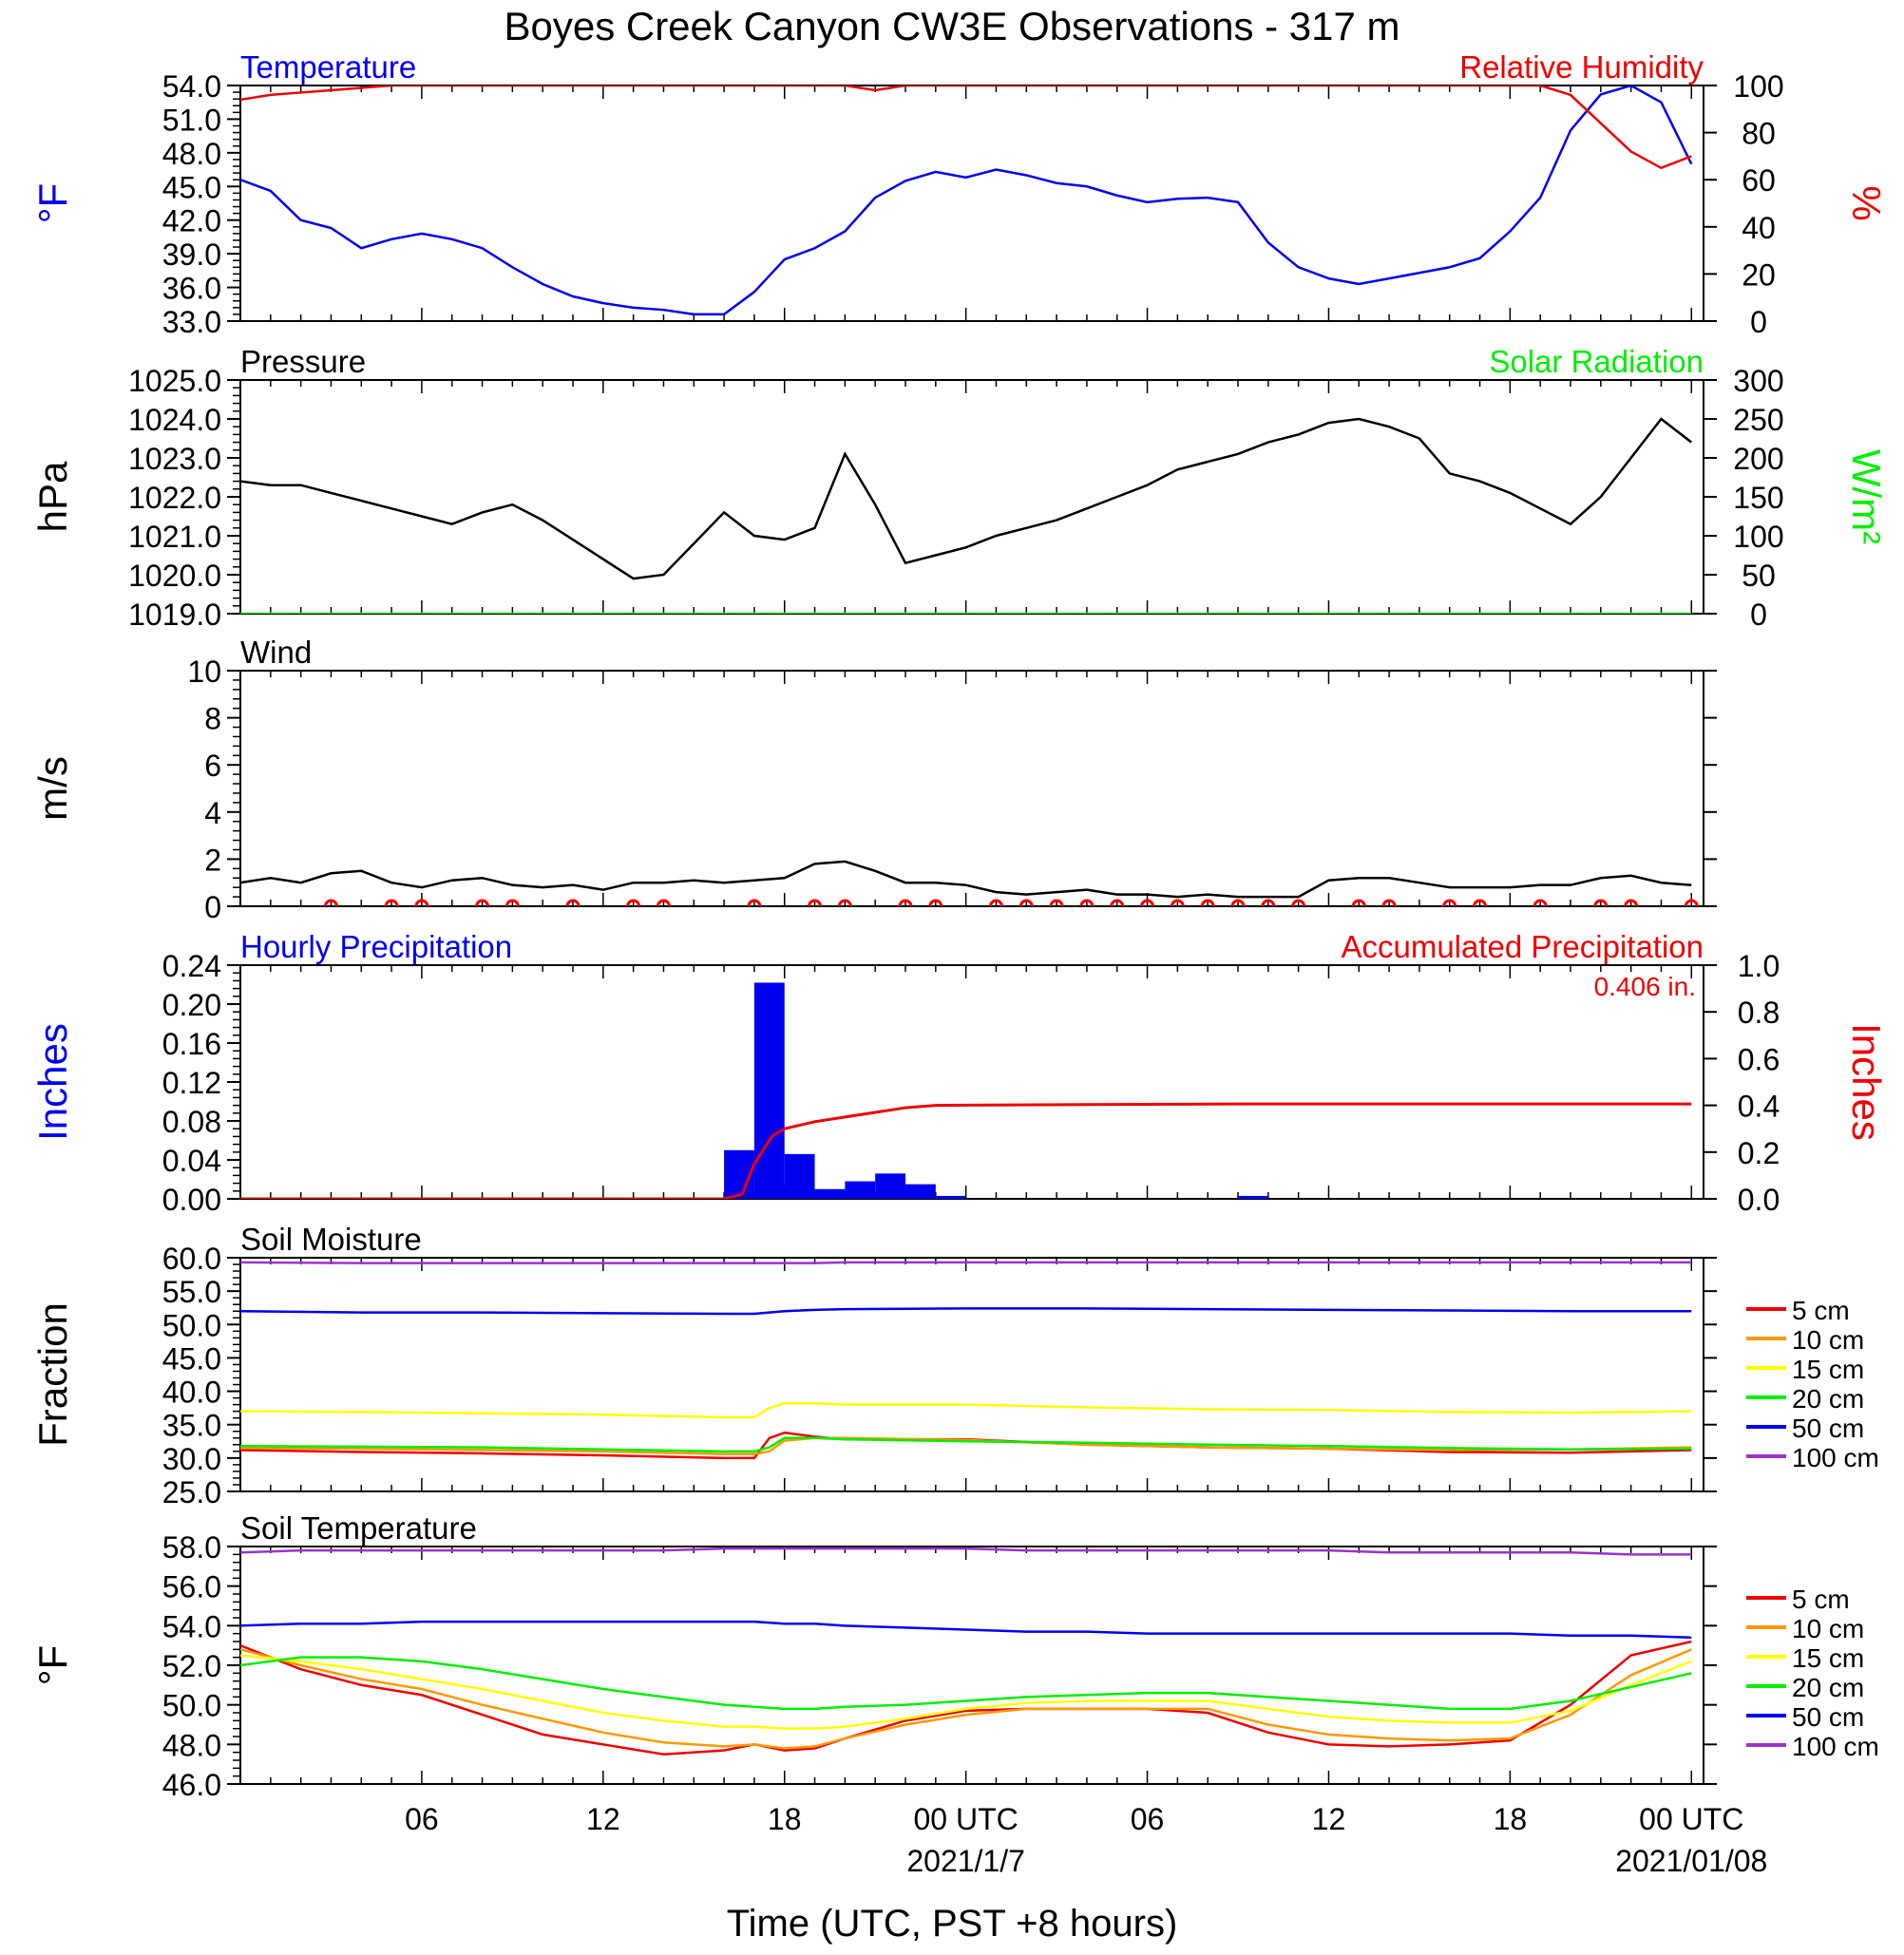  Describe the element at coordinates (1867, 1082) in the screenshot. I see `y2-axis-label: Inches` at that location.